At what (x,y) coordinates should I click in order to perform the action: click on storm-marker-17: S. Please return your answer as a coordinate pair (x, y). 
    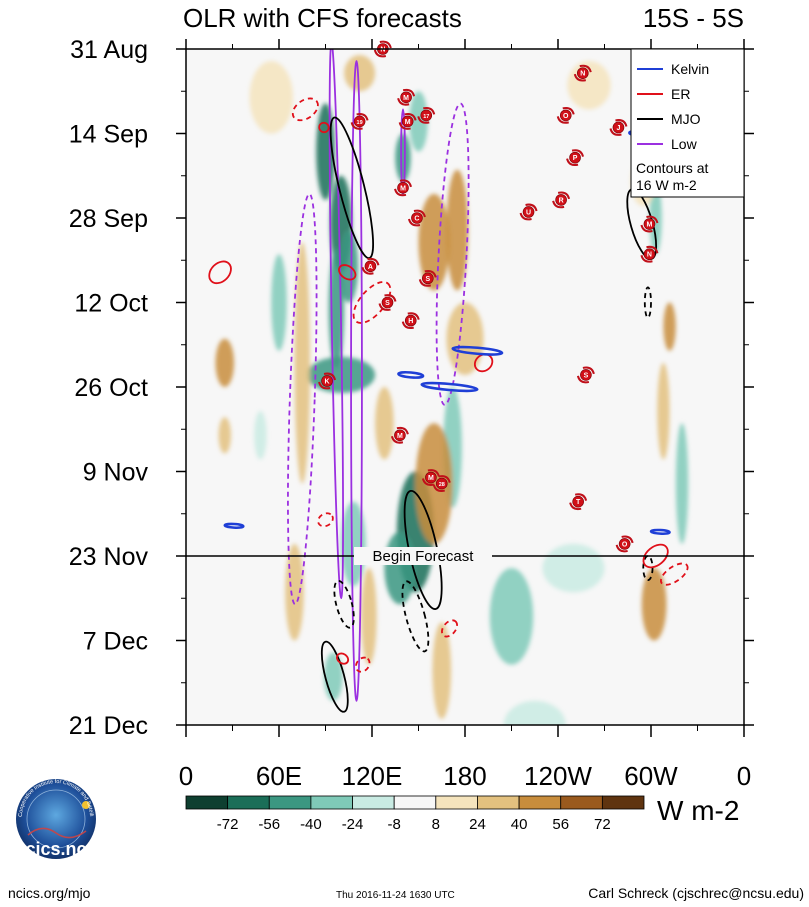
    Looking at the image, I should click on (387, 302).